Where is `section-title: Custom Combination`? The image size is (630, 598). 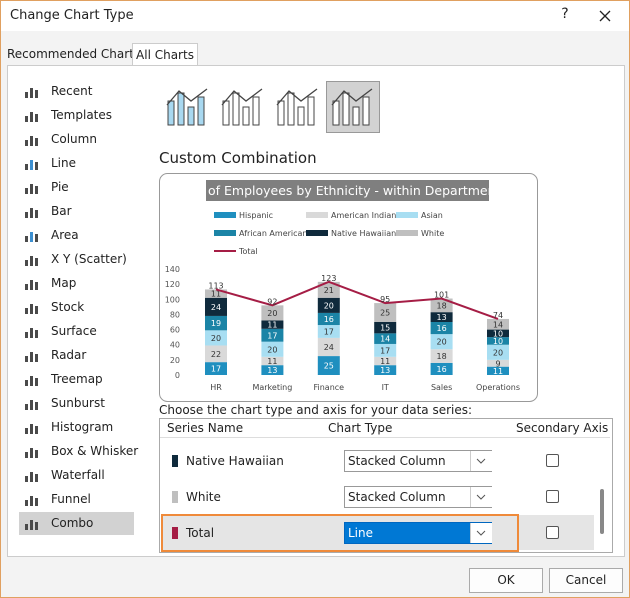
section-title: Custom Combination is located at coordinates (238, 158).